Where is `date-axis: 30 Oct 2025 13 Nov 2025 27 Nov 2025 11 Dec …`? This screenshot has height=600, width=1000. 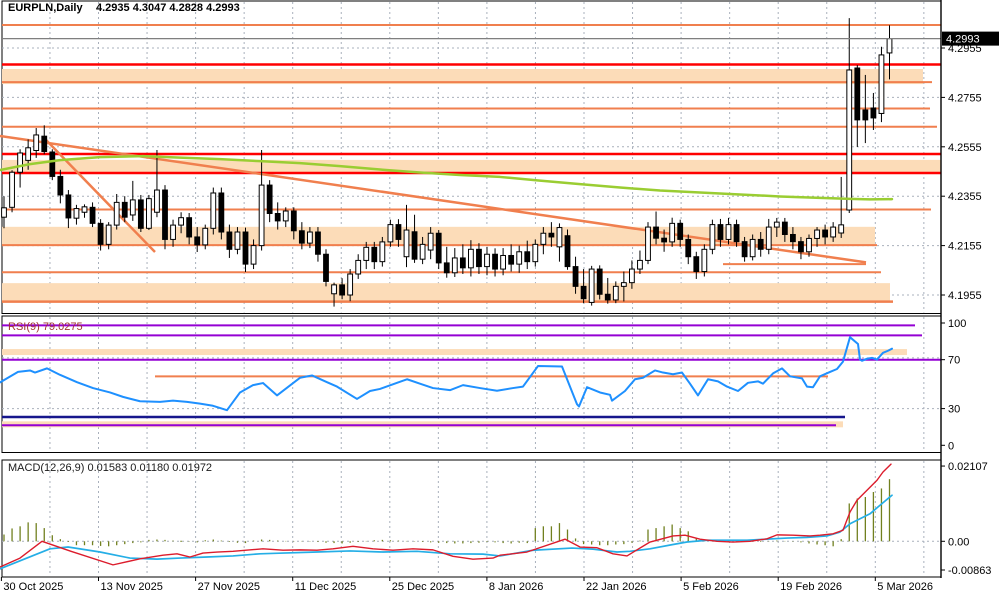
date-axis: 30 Oct 2025 13 Nov 2025 27 Nov 2025 11 Dec … is located at coordinates (466, 585).